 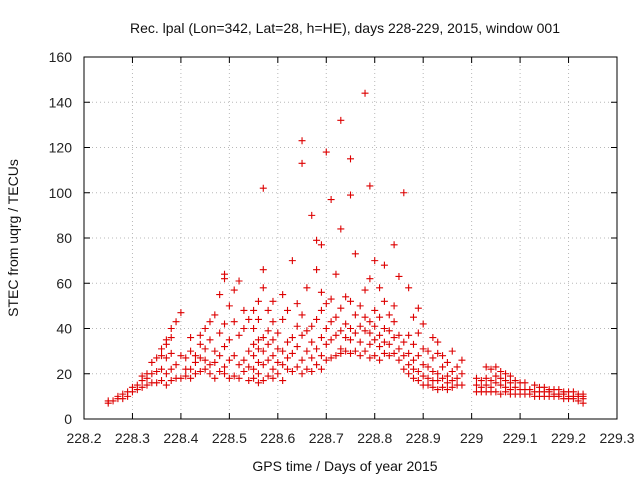 What do you see at coordinates (326, 438) in the screenshot?
I see `x-tick-label: 228.7` at bounding box center [326, 438].